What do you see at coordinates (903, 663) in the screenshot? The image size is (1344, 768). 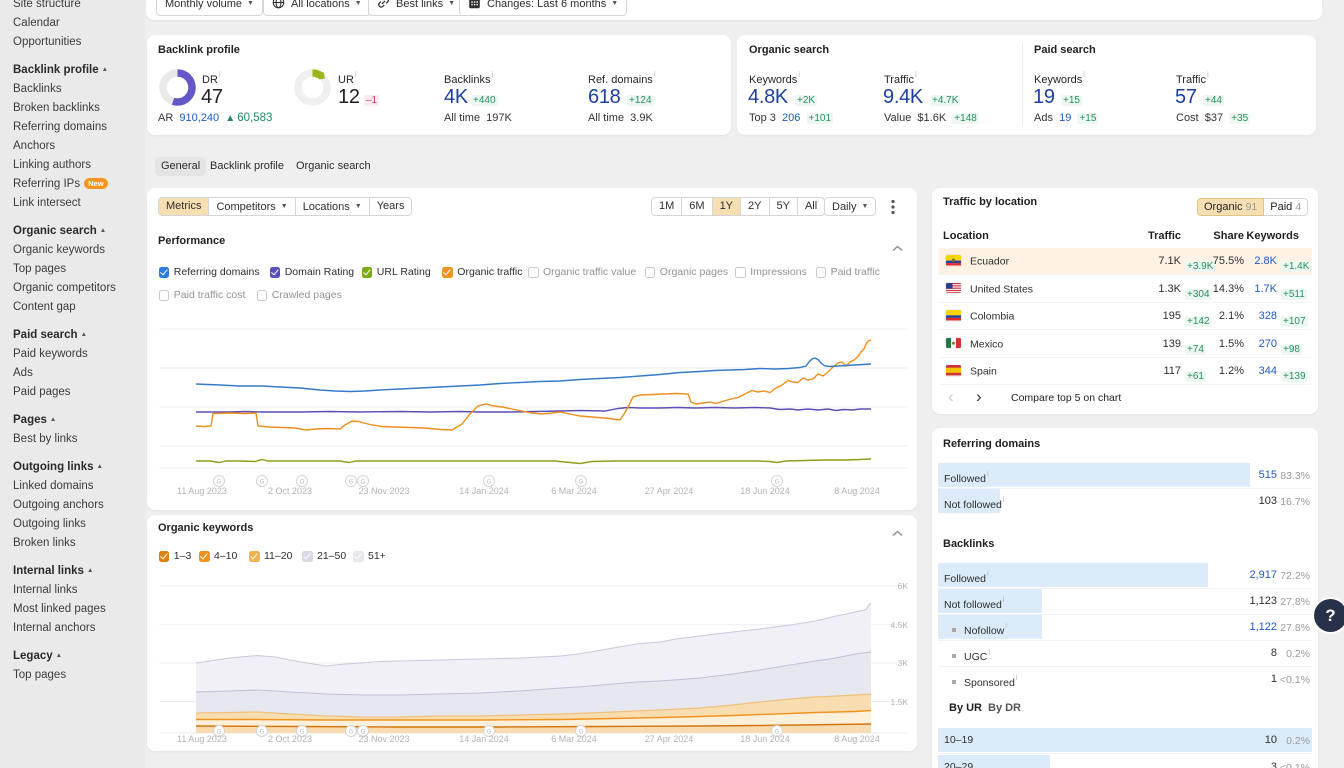 I see `svg-text: 3K` at bounding box center [903, 663].